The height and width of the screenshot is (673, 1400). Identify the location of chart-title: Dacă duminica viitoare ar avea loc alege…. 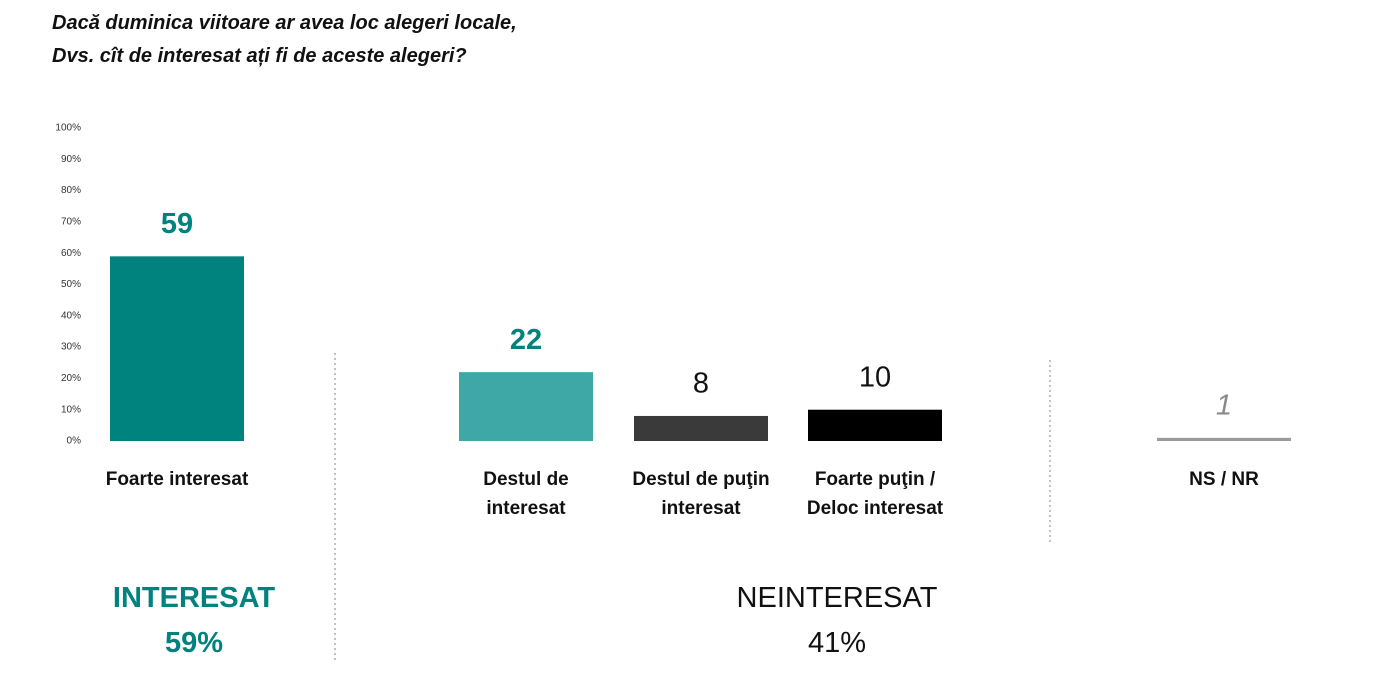
(284, 23).